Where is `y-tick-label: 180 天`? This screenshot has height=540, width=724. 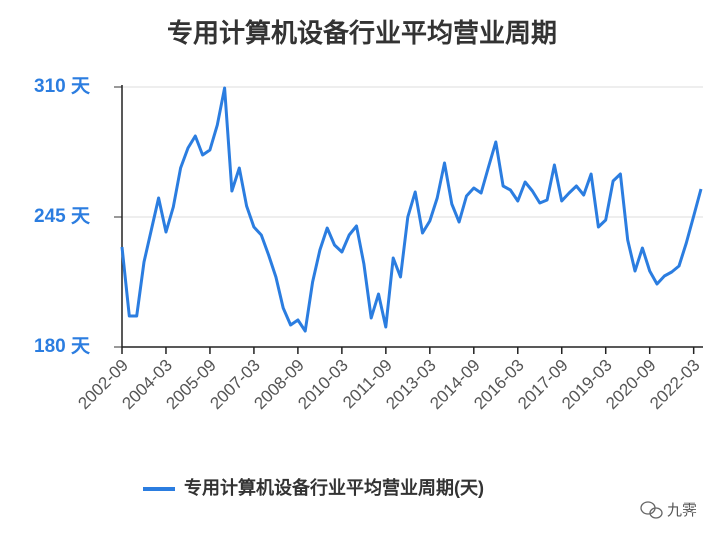
y-tick-label: 180 天 is located at coordinates (62, 346).